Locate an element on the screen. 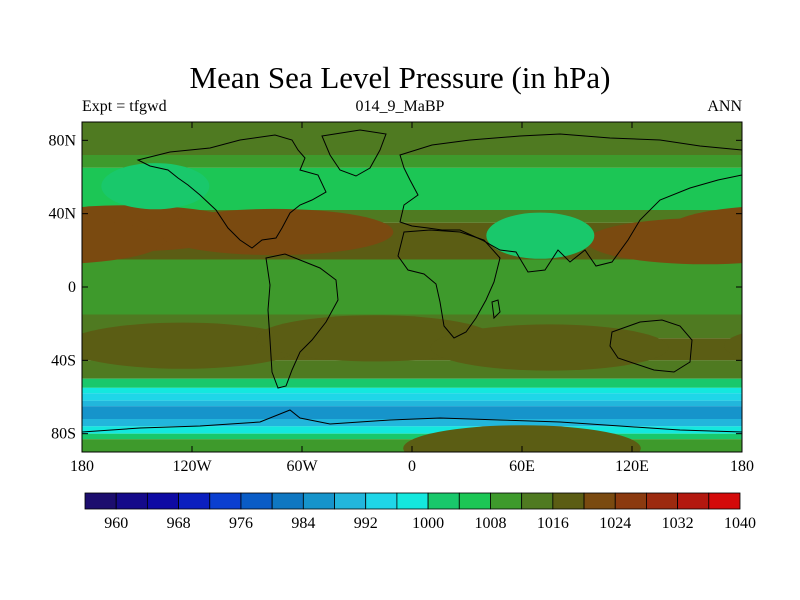 Image resolution: width=800 pixels, height=600 pixels. coastline-australia is located at coordinates (651, 346).